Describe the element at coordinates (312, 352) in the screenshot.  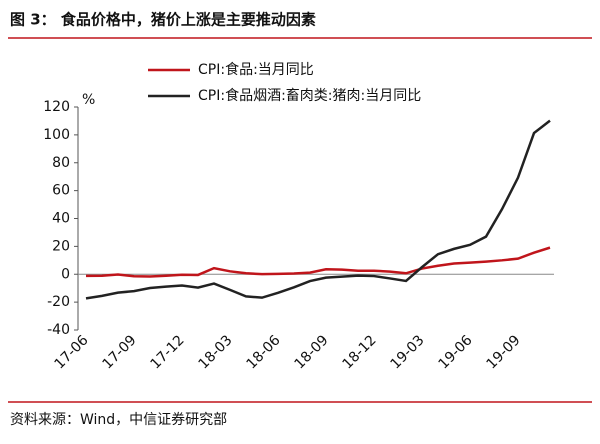
I see `x-tick-label: 18-09` at that location.